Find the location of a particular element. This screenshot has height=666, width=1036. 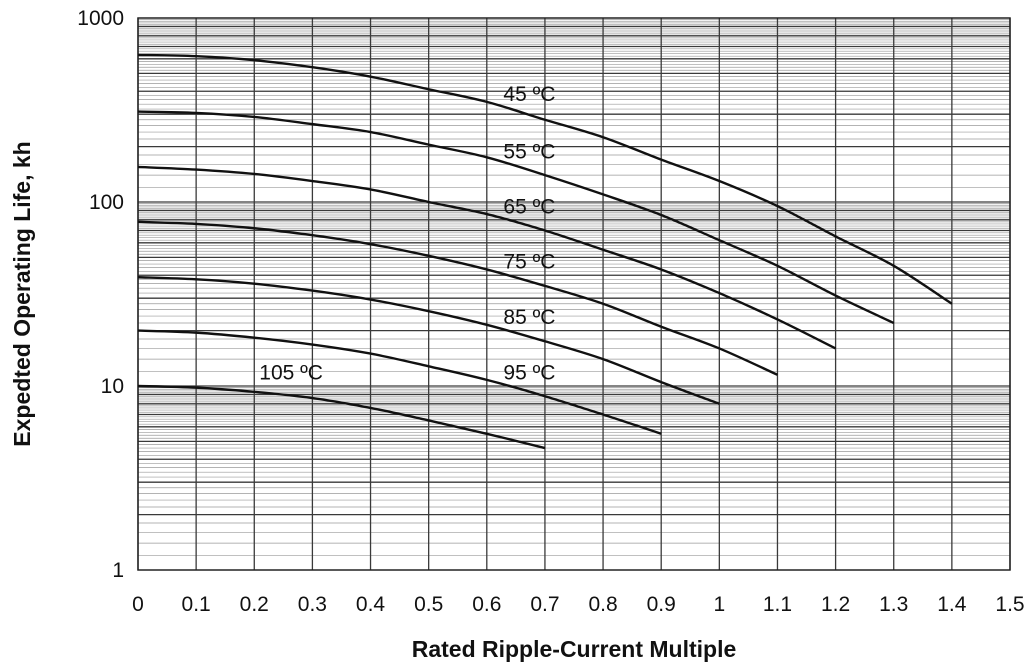

curve-label: 55 ºC is located at coordinates (529, 152).